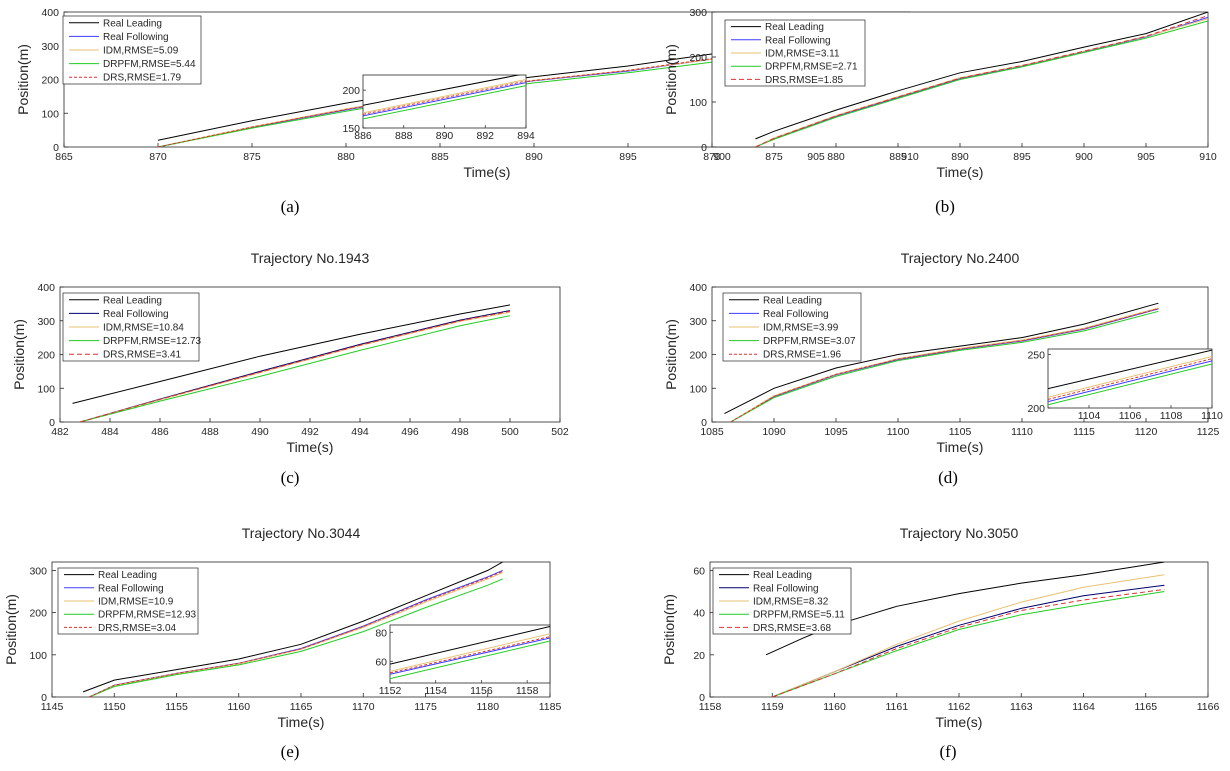 This screenshot has height=771, width=1230. What do you see at coordinates (1171, 416) in the screenshot?
I see `inset-x-tick-label: 1108` at bounding box center [1171, 416].